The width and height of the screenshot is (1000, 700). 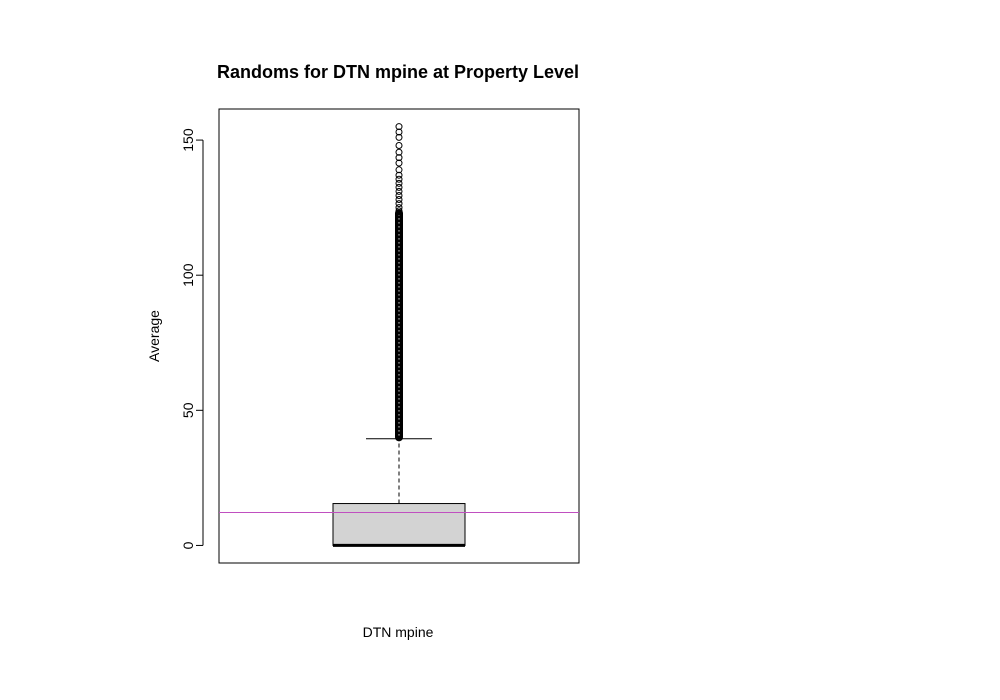 I want to click on chart-title: Randoms for DTN mpine at Property Level, so click(x=398, y=72).